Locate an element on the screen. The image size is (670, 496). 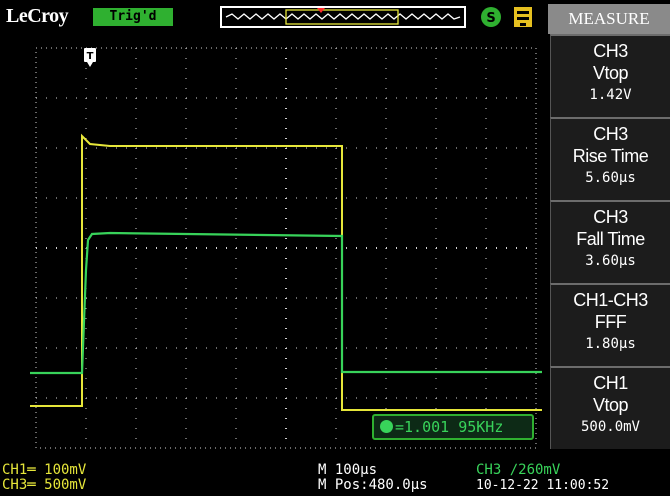
measure-value: 1.80μs is located at coordinates (610, 344).